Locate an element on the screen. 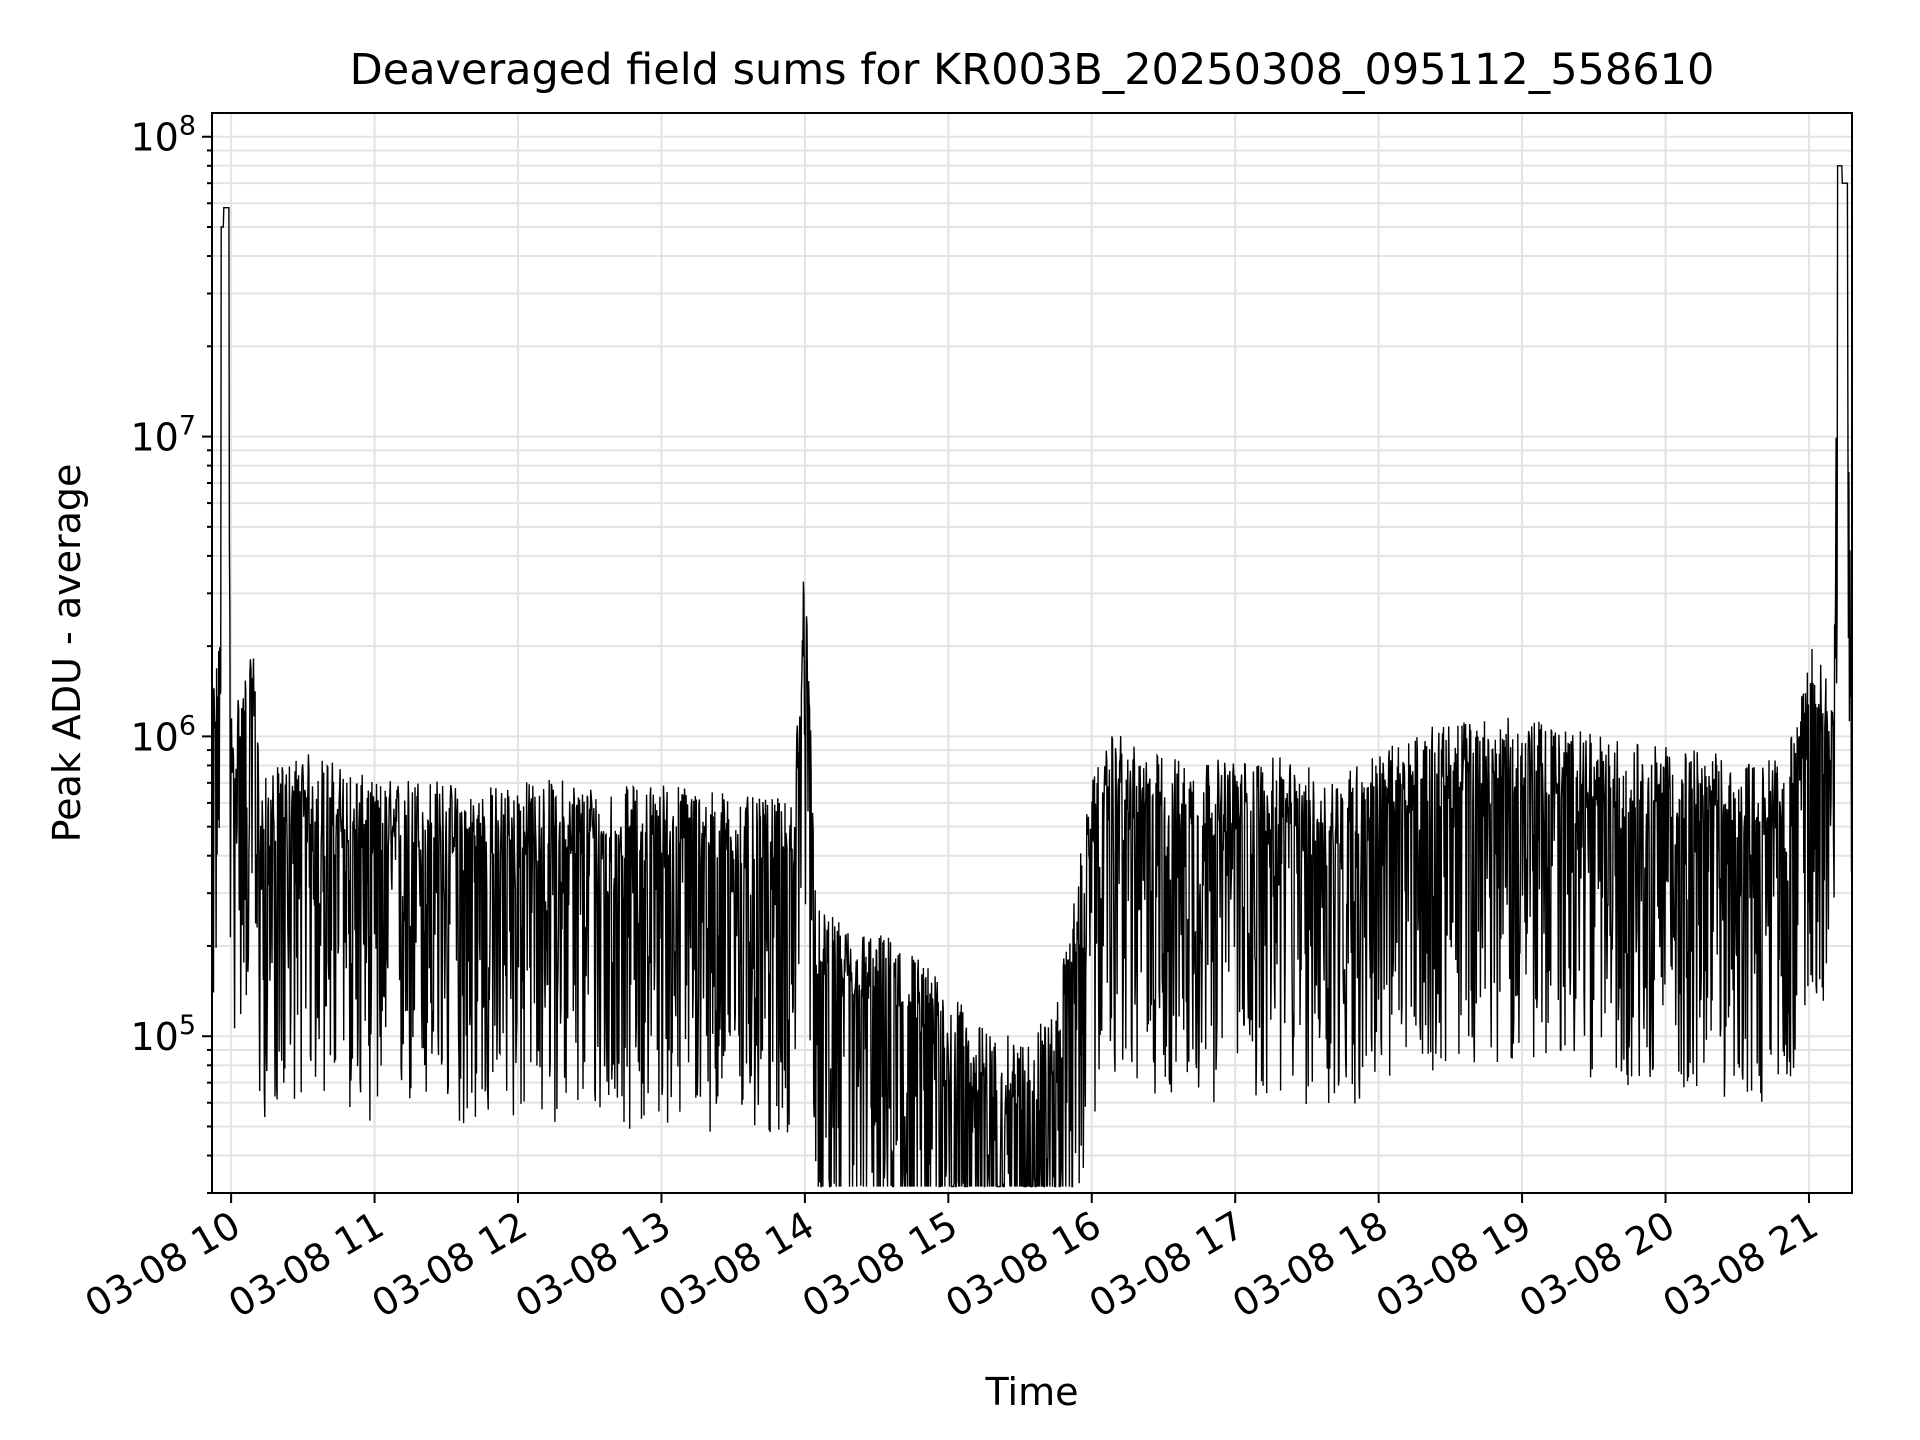 The image size is (1920, 1440). y-tick-label: 106 is located at coordinates (163, 734).